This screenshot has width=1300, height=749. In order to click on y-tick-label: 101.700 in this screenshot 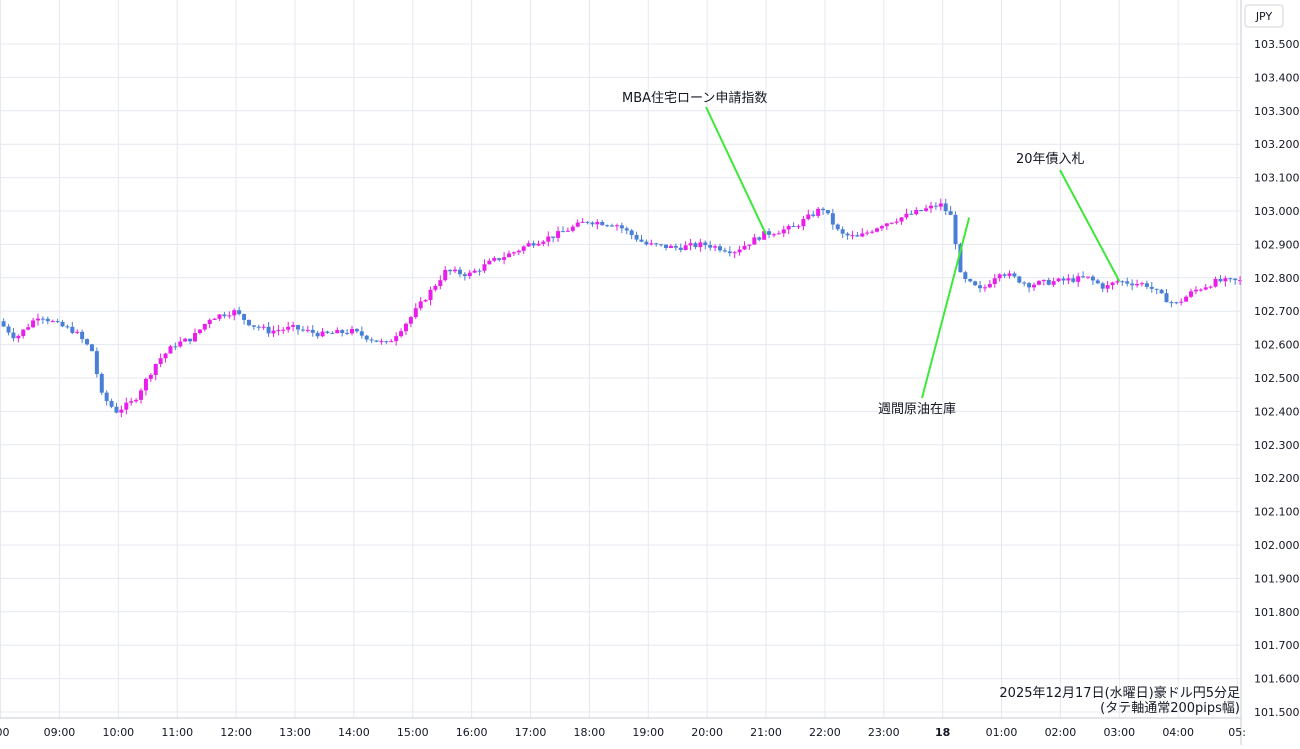, I will do `click(1277, 645)`.